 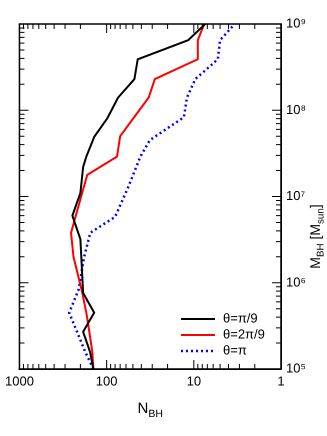 I want to click on x-tick-label: 100, so click(x=107, y=380).